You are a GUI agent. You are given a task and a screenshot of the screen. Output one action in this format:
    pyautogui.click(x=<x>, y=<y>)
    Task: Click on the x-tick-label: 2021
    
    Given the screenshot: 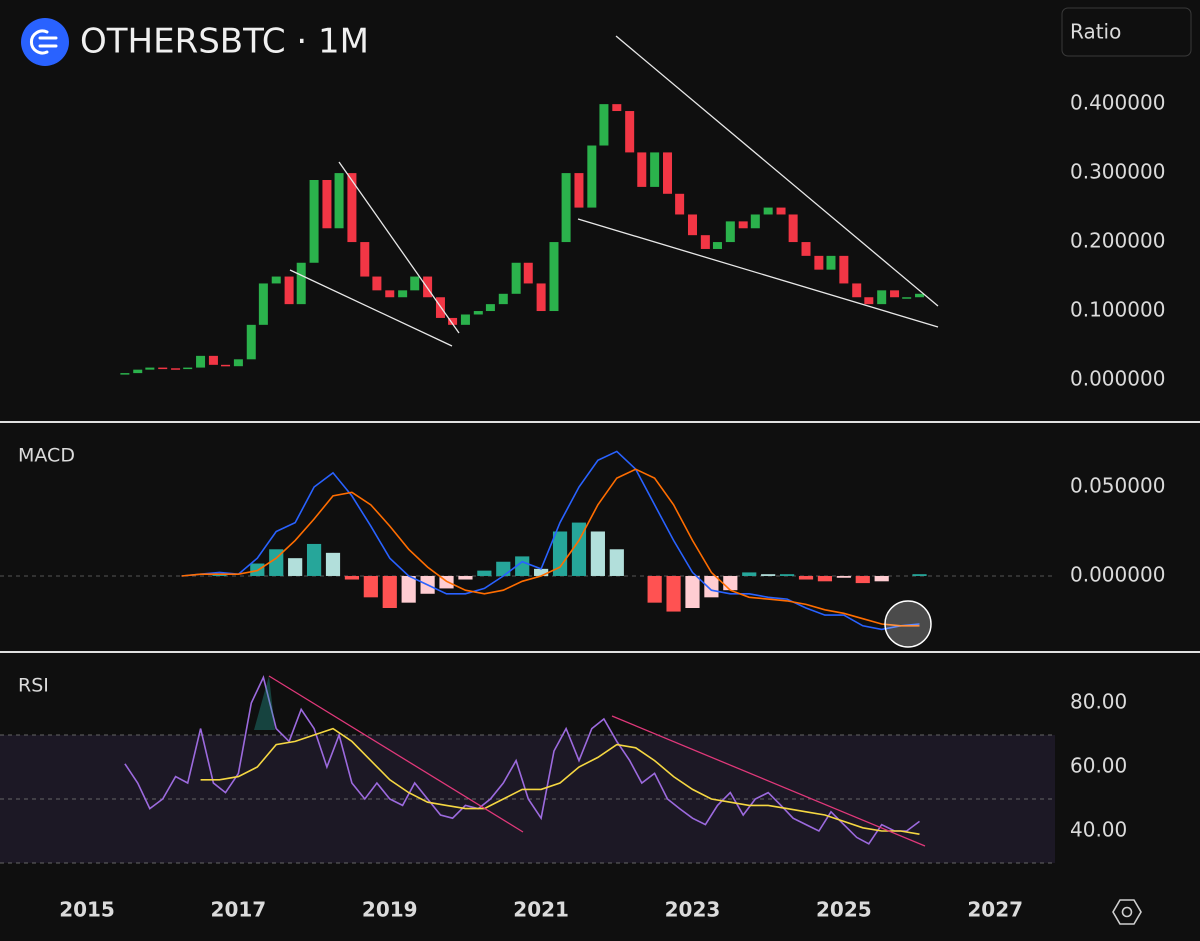 What is the action you would take?
    pyautogui.click(x=541, y=910)
    